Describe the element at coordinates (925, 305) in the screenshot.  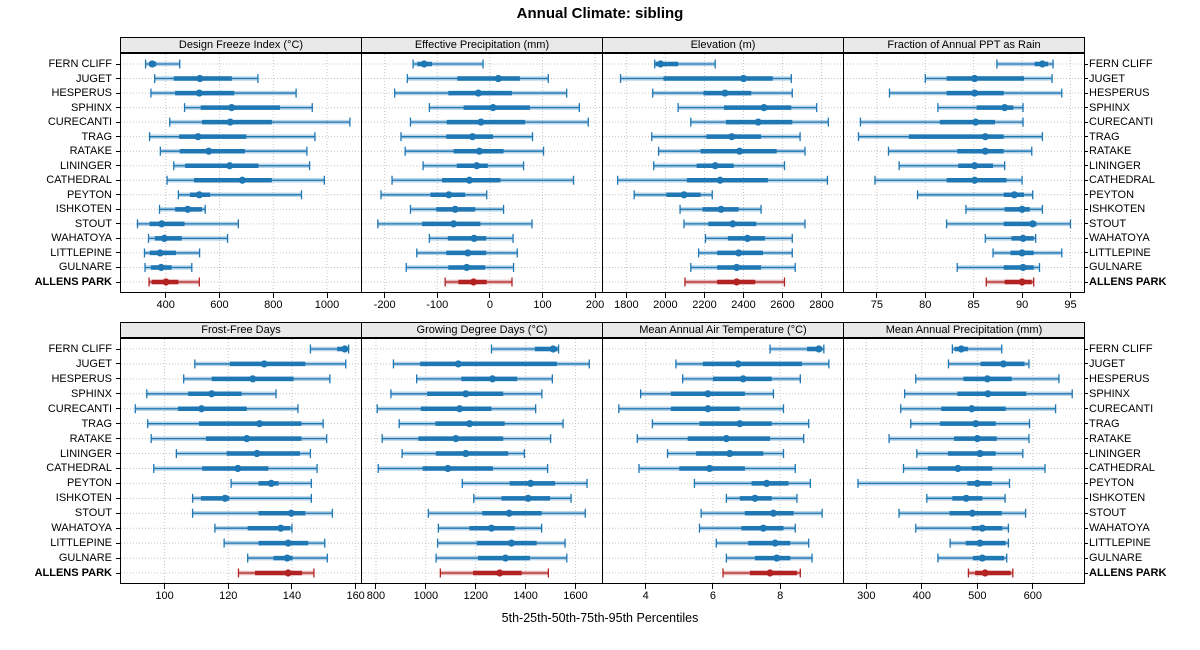
I see `x-tick-label: 80` at that location.